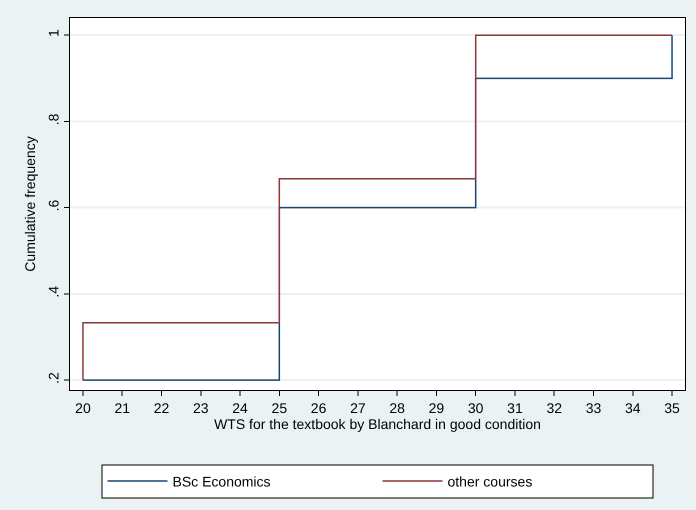 This screenshot has height=510, width=696. I want to click on x-tick-label: 32, so click(554, 408).